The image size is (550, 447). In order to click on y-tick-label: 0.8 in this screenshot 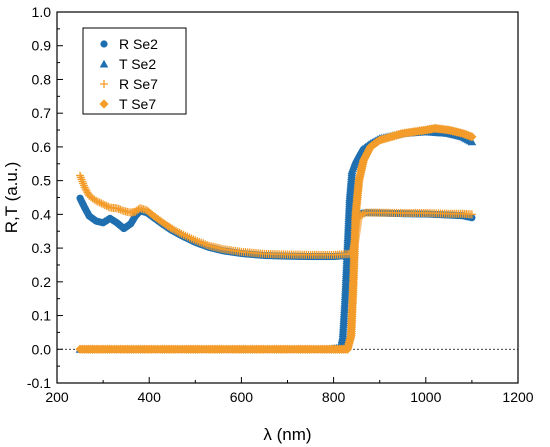, I will do `click(42, 79)`.